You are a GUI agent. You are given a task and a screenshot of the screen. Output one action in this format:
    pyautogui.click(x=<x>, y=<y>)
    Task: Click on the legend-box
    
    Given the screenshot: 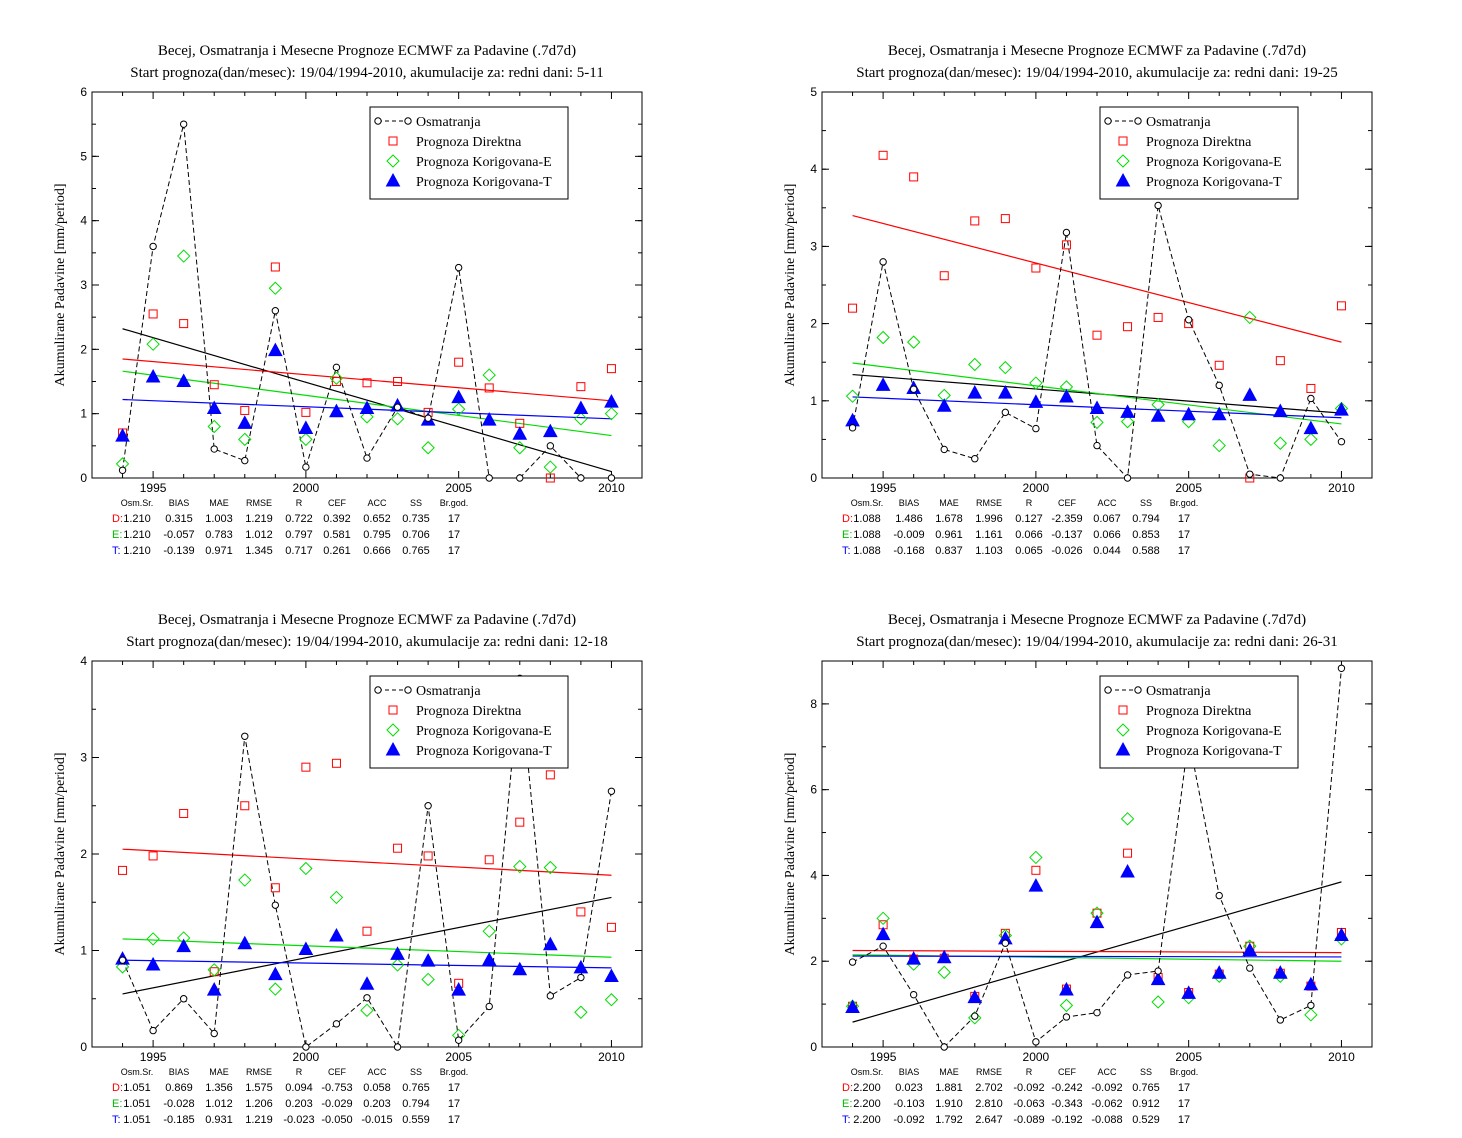 What is the action you would take?
    pyautogui.click(x=469, y=722)
    